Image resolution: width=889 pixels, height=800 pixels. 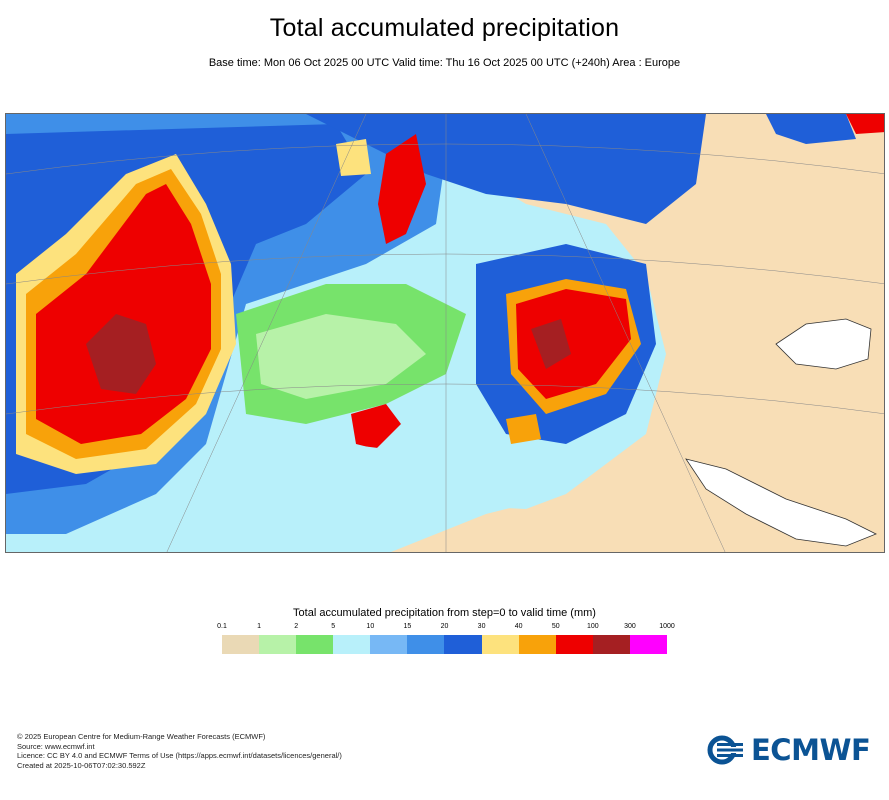 I want to click on legend-tick-label: 0.1, so click(x=222, y=626).